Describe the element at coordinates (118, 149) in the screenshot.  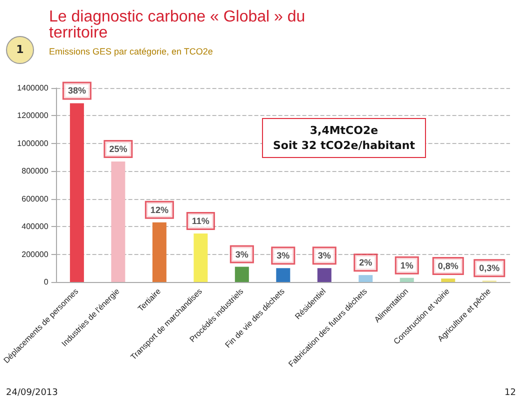
I see `annotation: 25%` at that location.